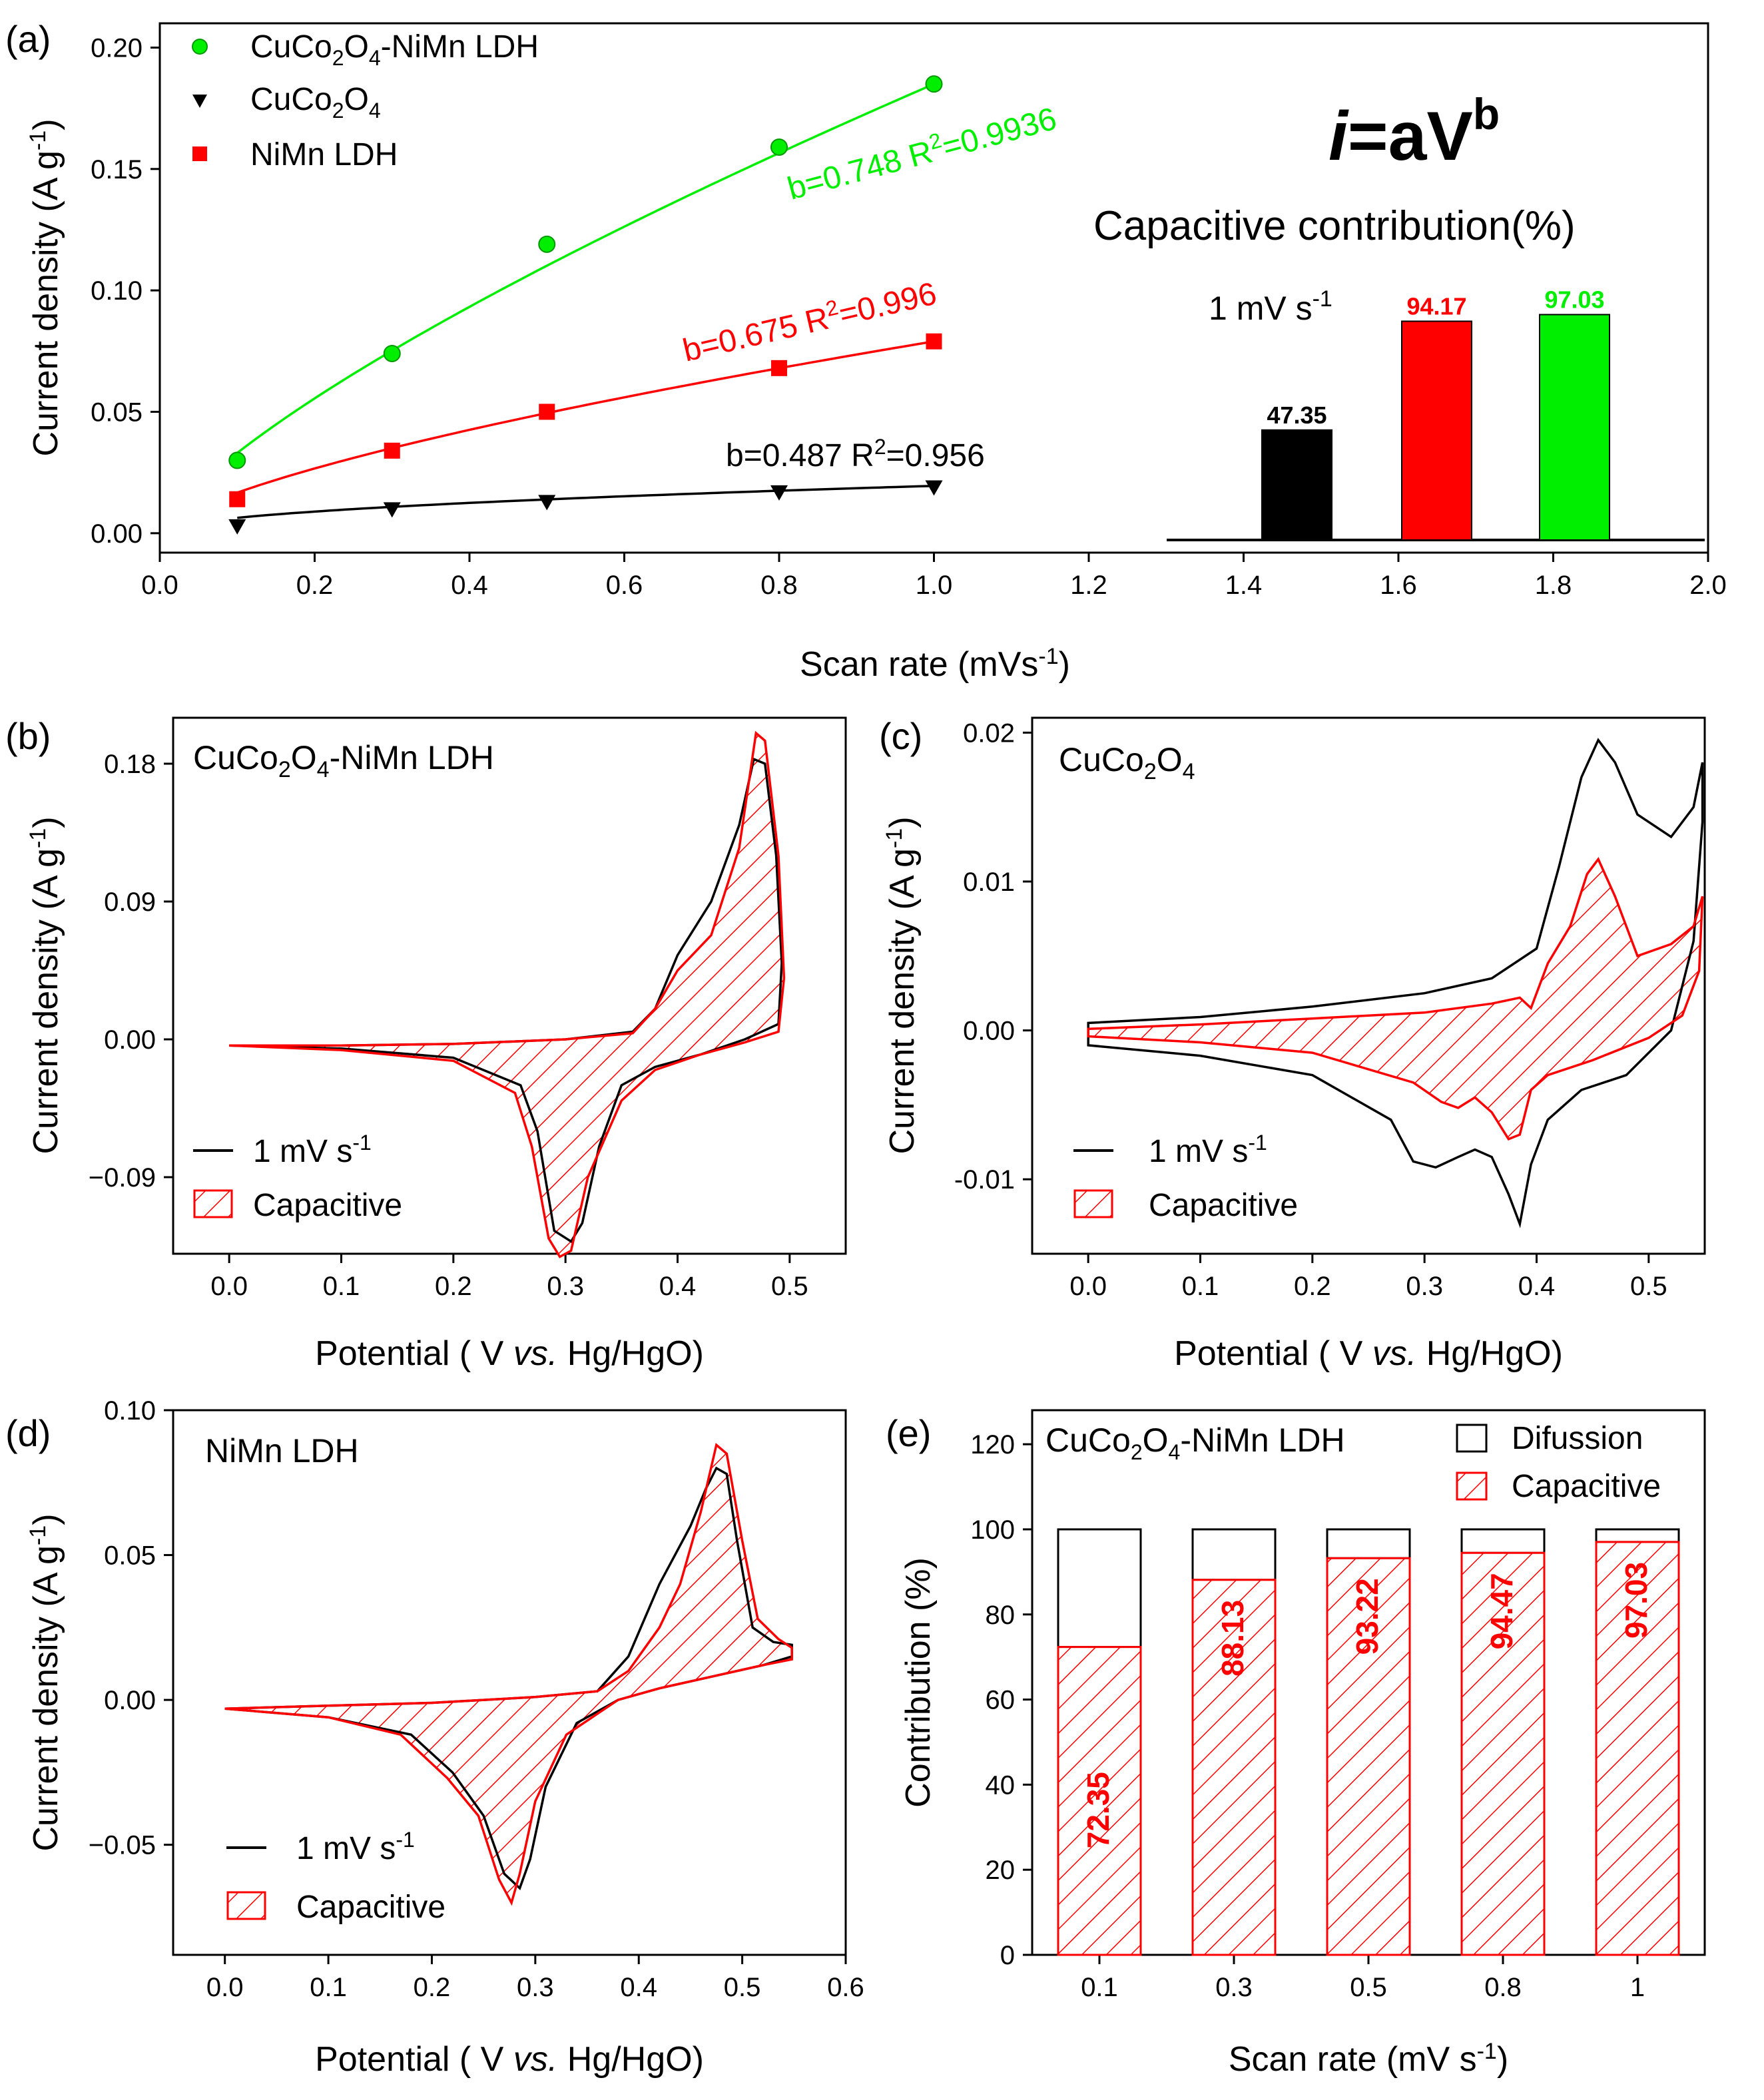 The height and width of the screenshot is (2100, 1764). I want to click on panel-b-legend-hatch, so click(213, 1203).